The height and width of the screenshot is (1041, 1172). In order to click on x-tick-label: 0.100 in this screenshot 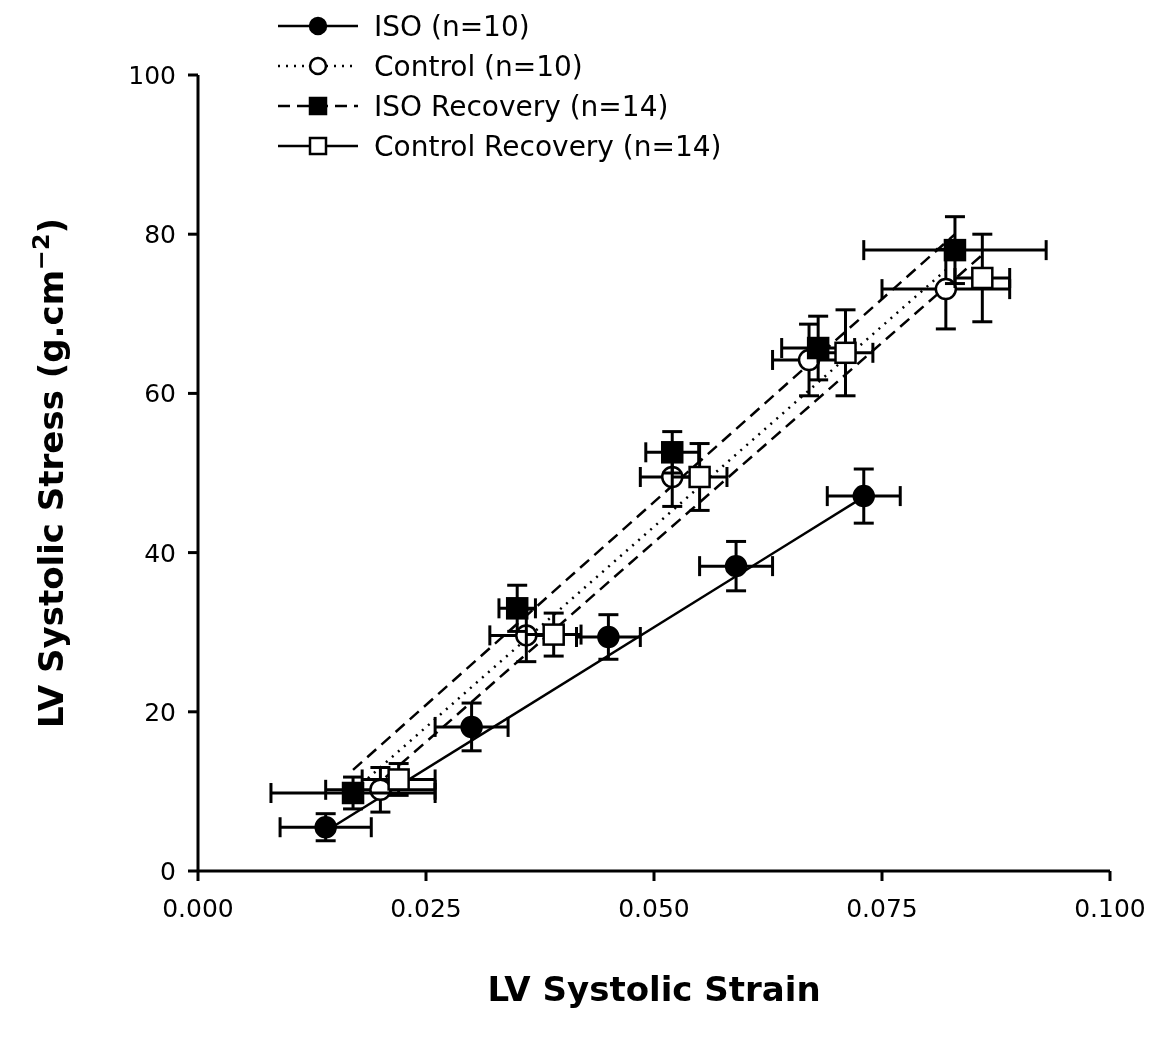, I will do `click(1110, 908)`.